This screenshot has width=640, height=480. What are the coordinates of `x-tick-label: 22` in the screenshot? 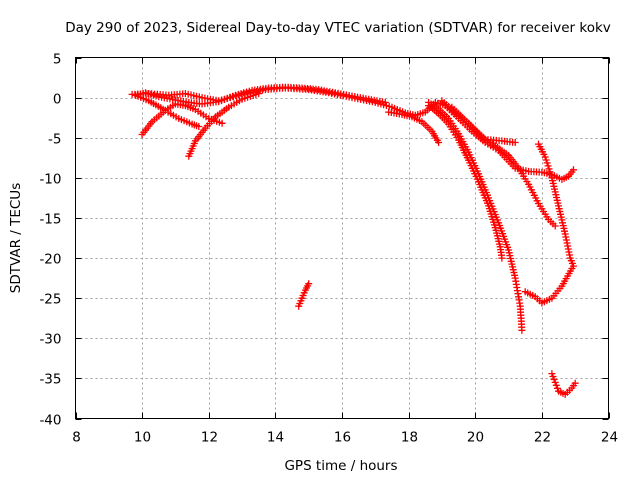 It's located at (542, 438).